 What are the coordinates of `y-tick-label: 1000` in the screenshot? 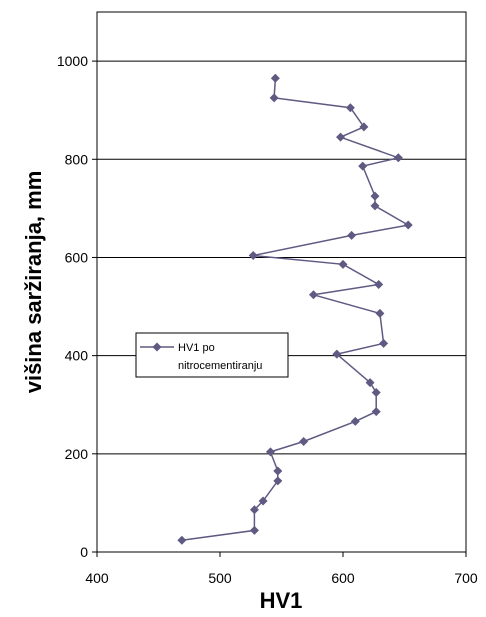 It's located at (72, 61).